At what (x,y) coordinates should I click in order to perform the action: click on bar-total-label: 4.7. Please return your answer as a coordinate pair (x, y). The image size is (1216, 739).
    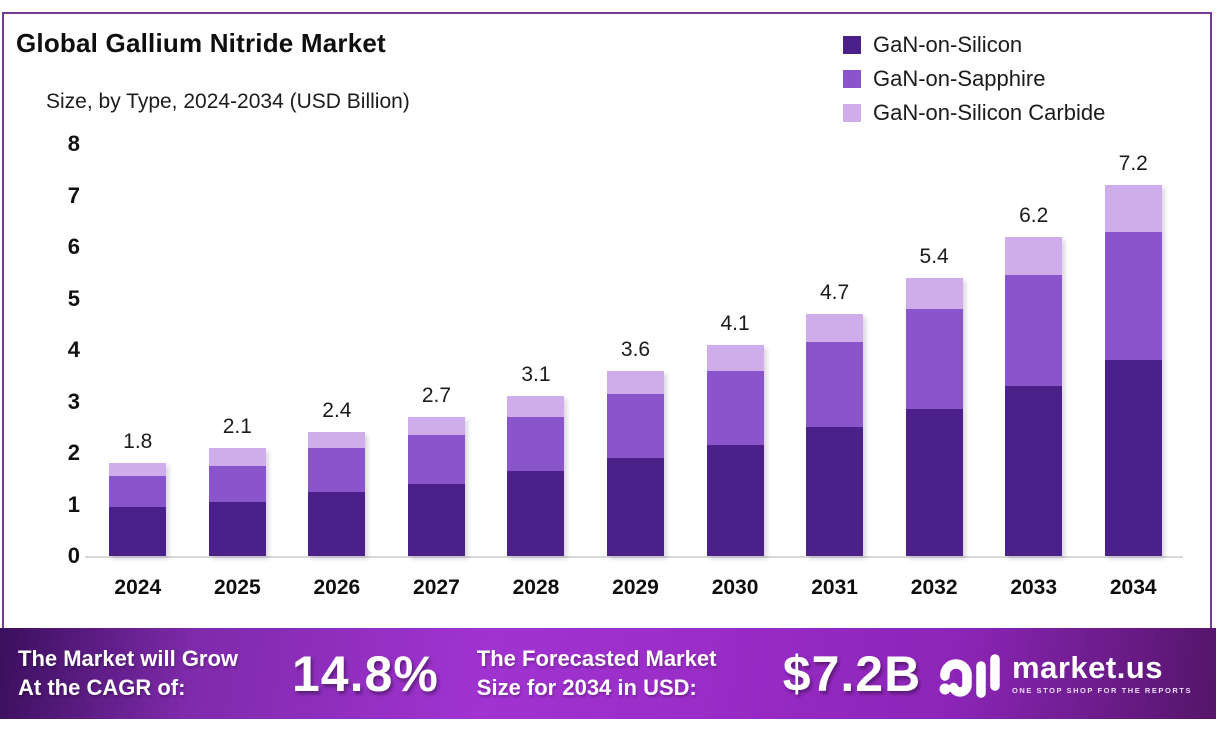
    Looking at the image, I should click on (835, 292).